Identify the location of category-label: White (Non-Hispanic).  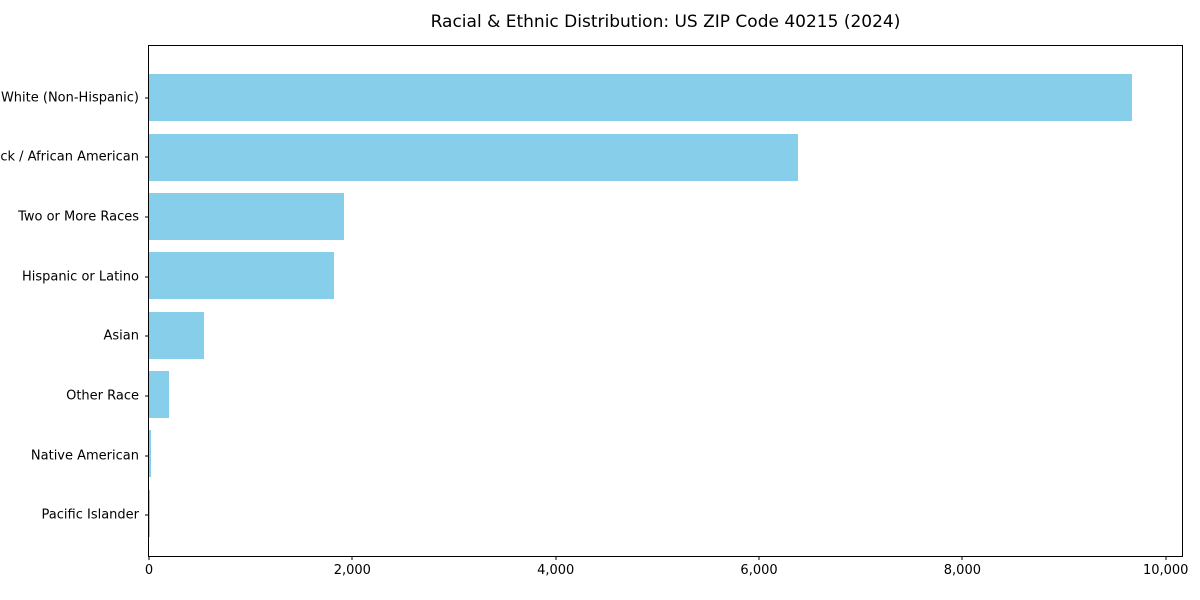
(69, 98).